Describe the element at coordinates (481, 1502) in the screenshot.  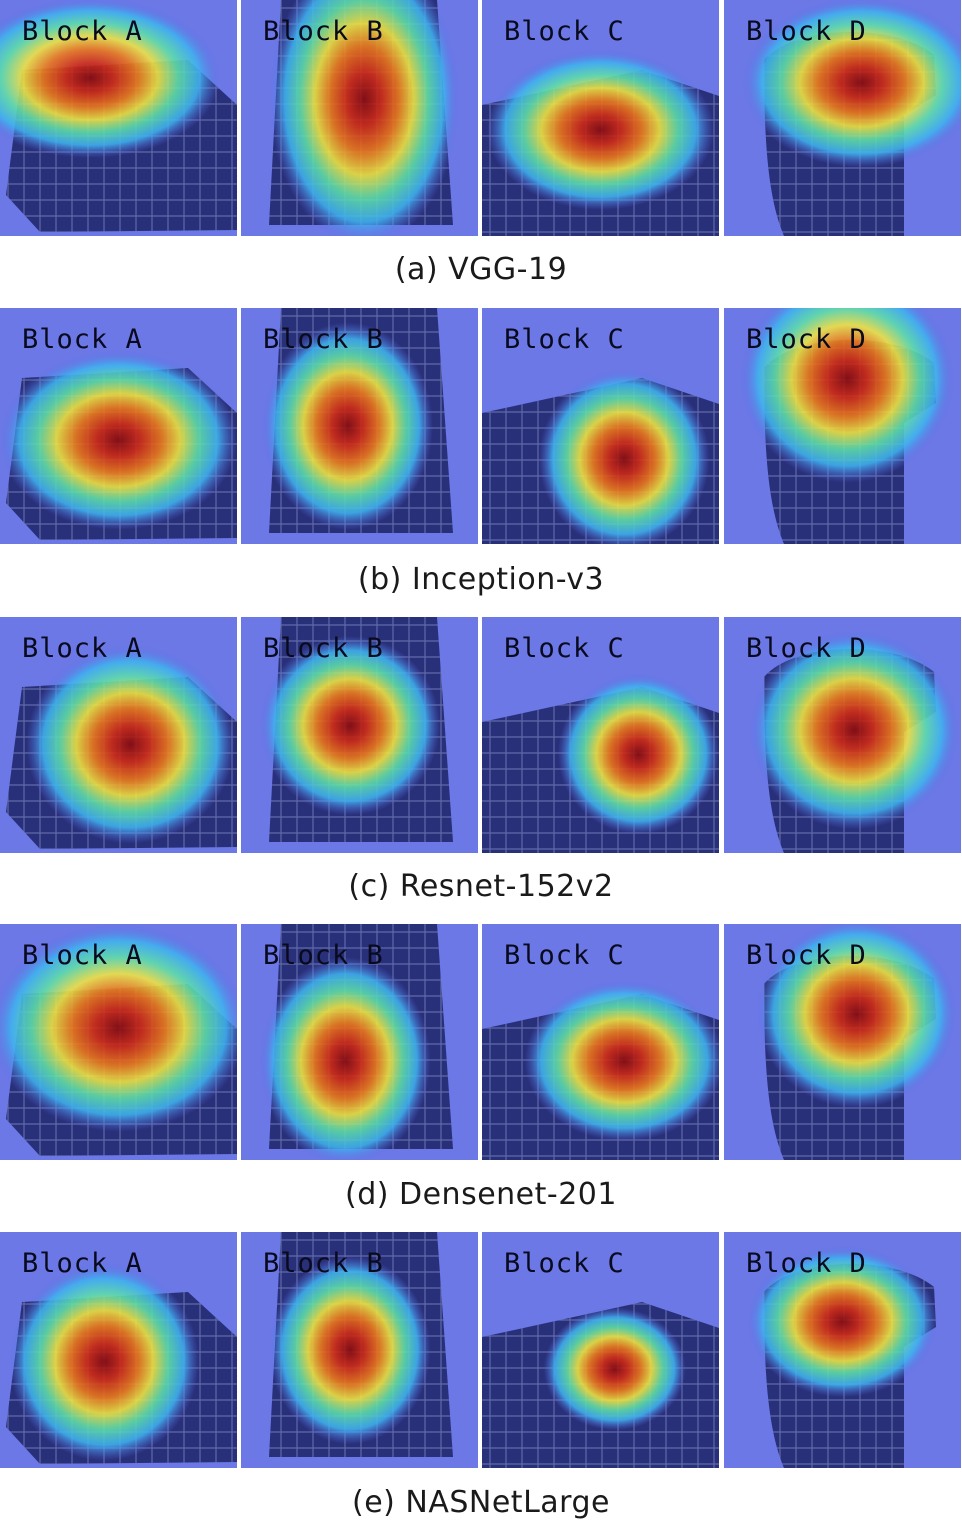
I see `subfigure-caption: (e) NASNetLarge` at that location.